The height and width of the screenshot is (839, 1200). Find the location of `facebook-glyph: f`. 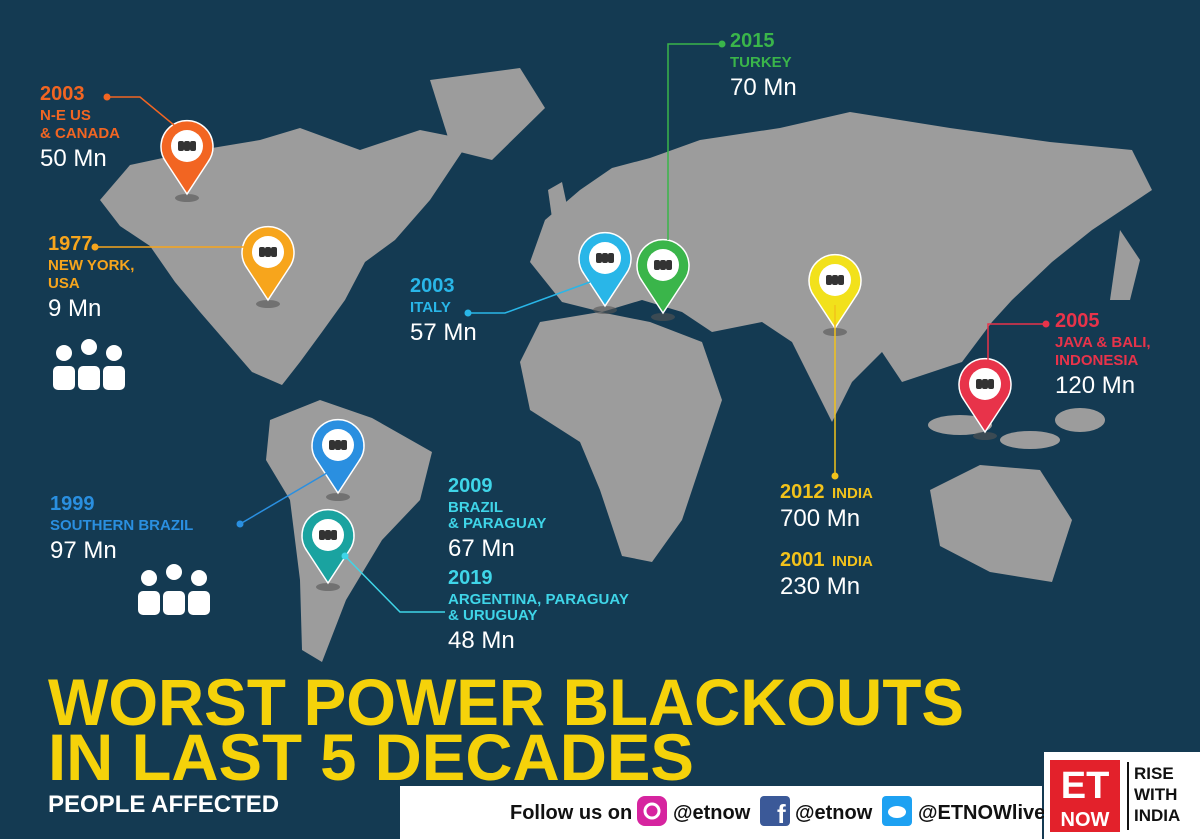

facebook-glyph: f is located at coordinates (781, 814).